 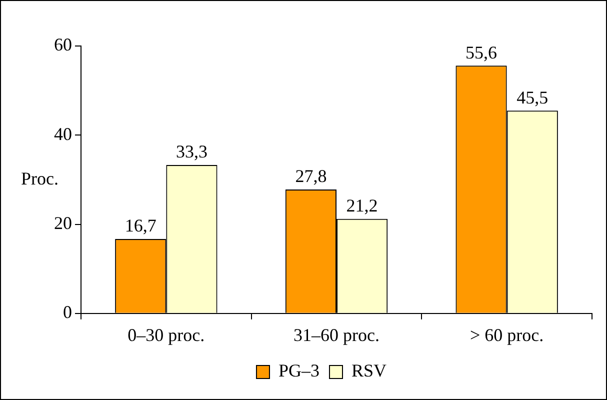 What do you see at coordinates (63, 134) in the screenshot?
I see `y-tick-label: 40` at bounding box center [63, 134].